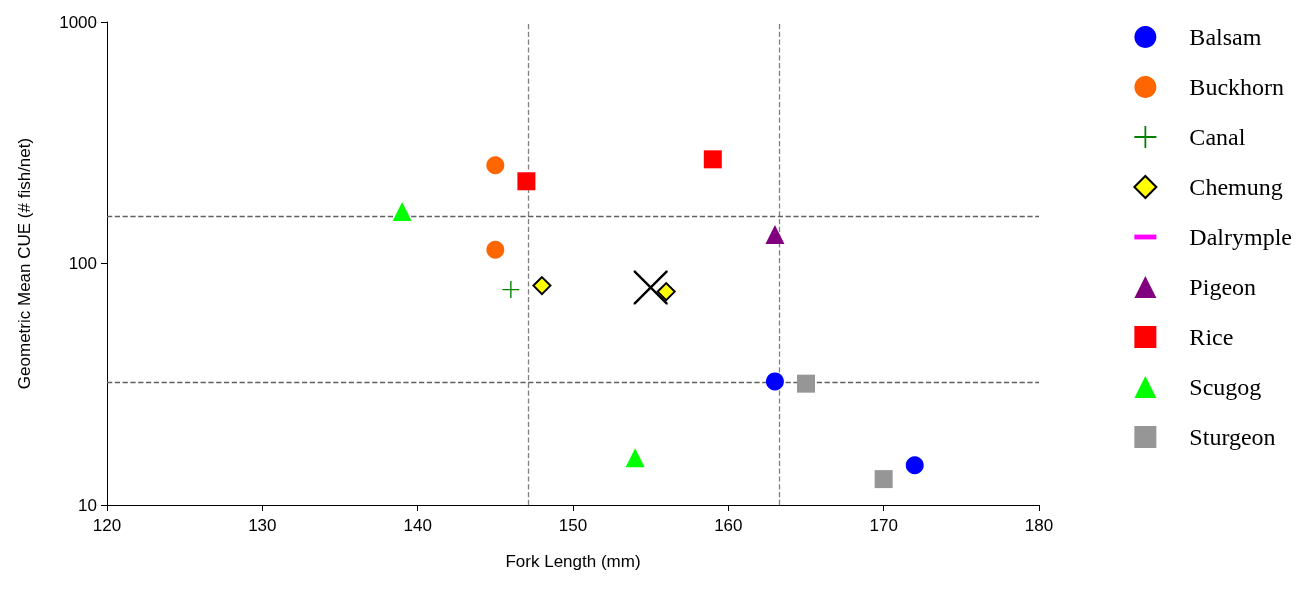 This screenshot has width=1315, height=606. Describe the element at coordinates (1241, 237) in the screenshot. I see `legend-label: Dalrymple` at that location.